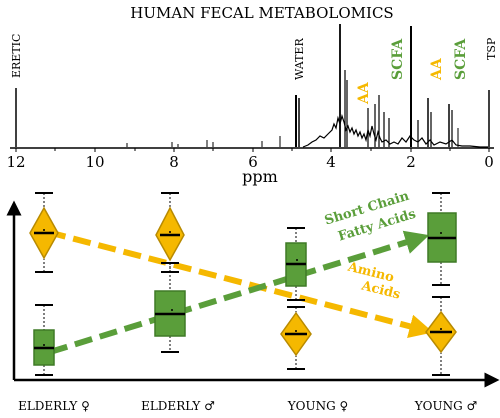 The width and height of the screenshot is (500, 418). I want to click on spectrum-tick-label: 2, so click(411, 162).